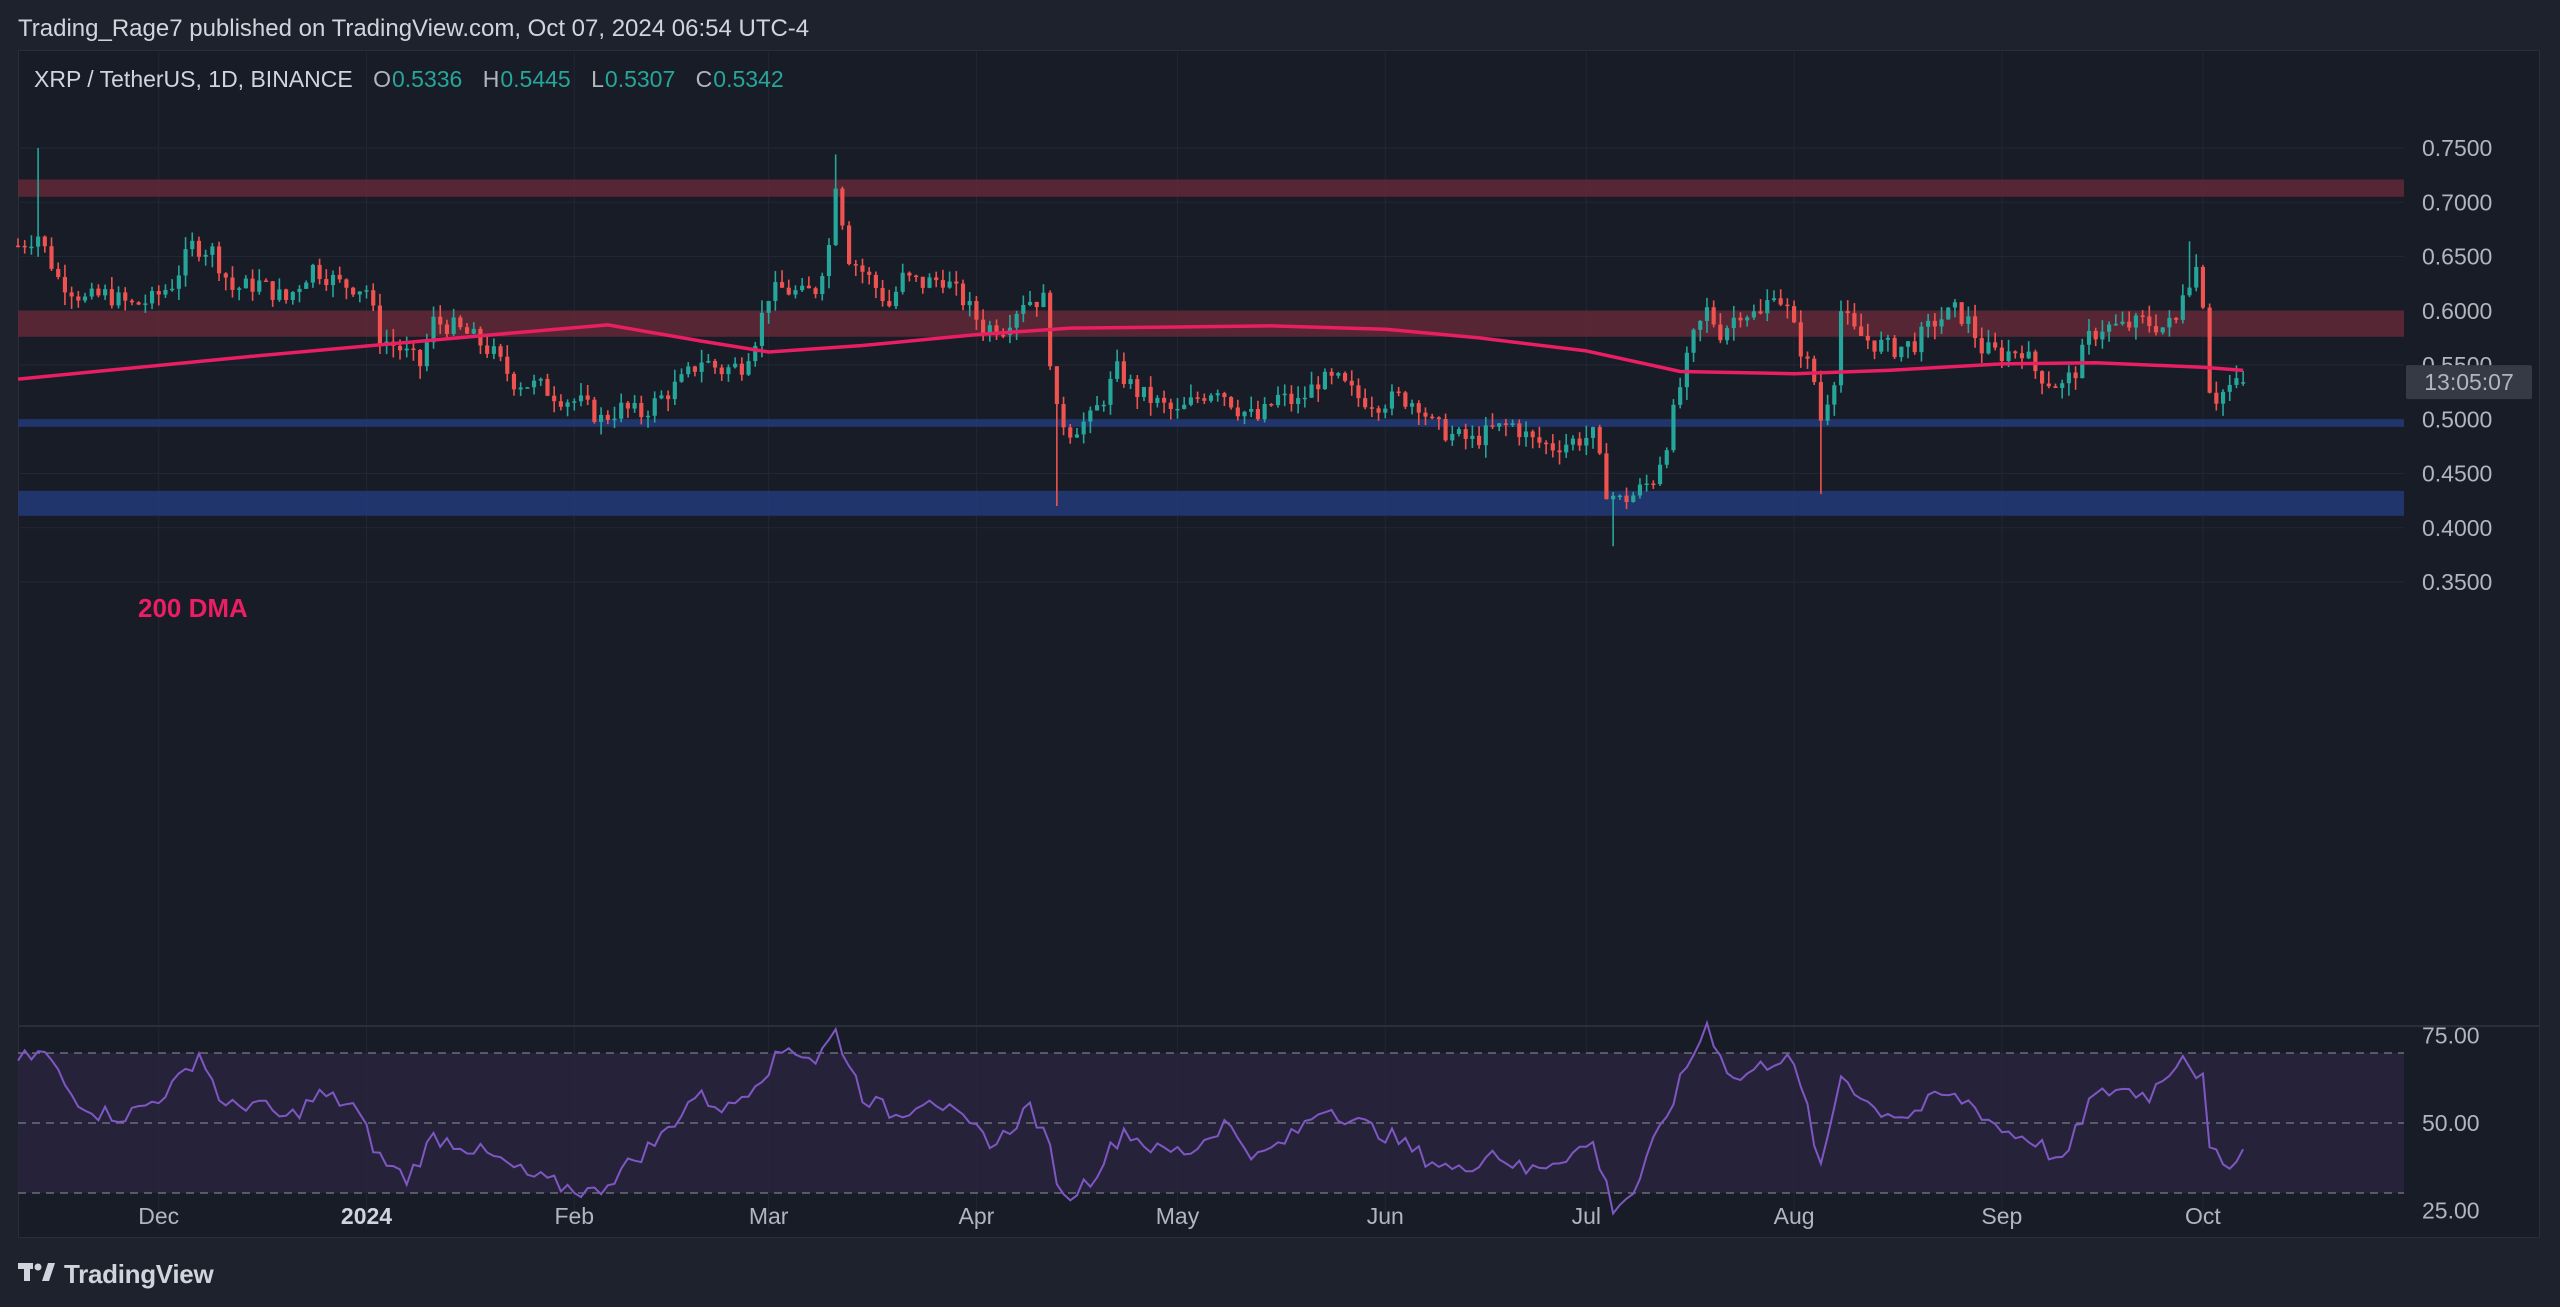  Describe the element at coordinates (116, 1274) in the screenshot. I see `tradingview-footer: TradingView` at that location.